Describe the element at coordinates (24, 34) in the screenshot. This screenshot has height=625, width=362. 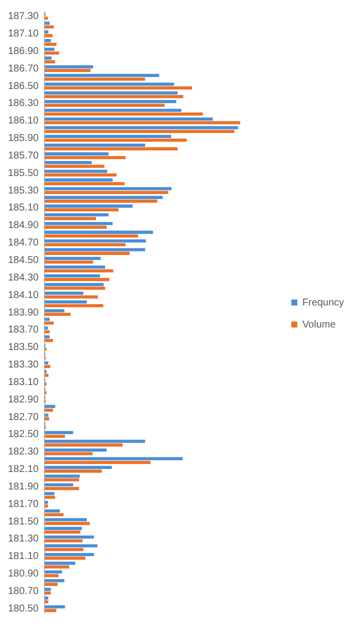
I see `y-tick-label: 187.10` at that location.